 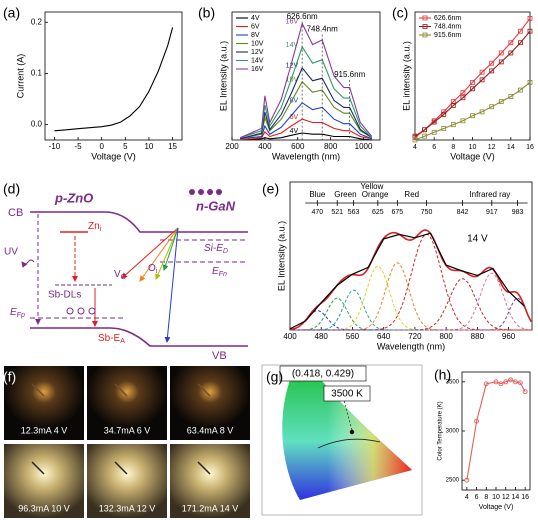 I want to click on legend-label: 748.4nm, so click(x=447, y=26).